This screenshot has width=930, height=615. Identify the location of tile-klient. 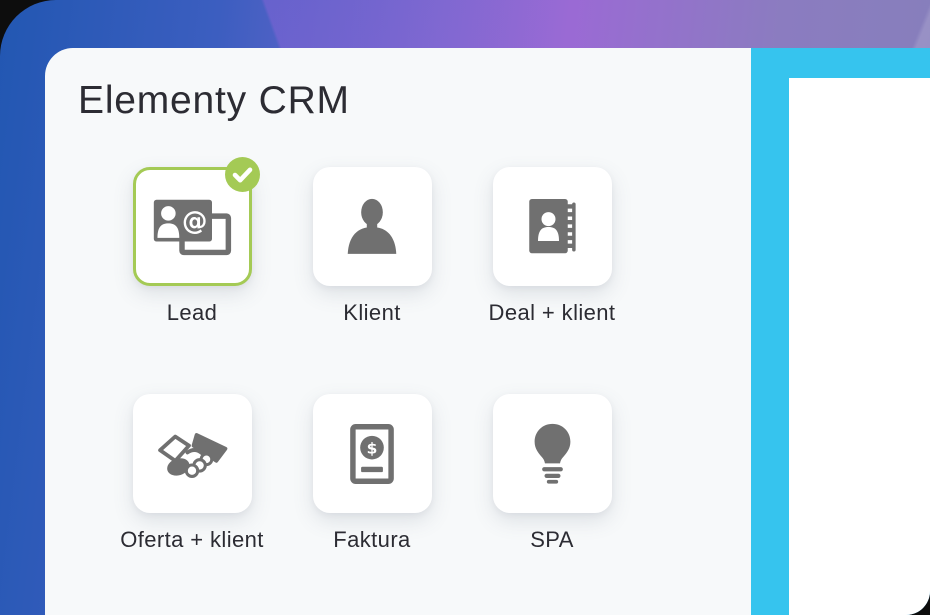
(372, 226).